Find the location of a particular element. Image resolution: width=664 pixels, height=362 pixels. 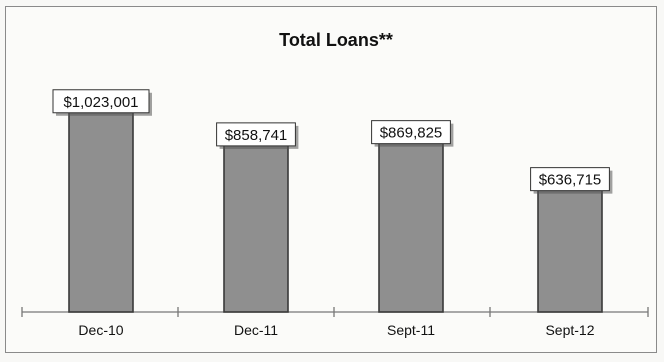

data-label-text: $1,023,001 is located at coordinates (100, 102).